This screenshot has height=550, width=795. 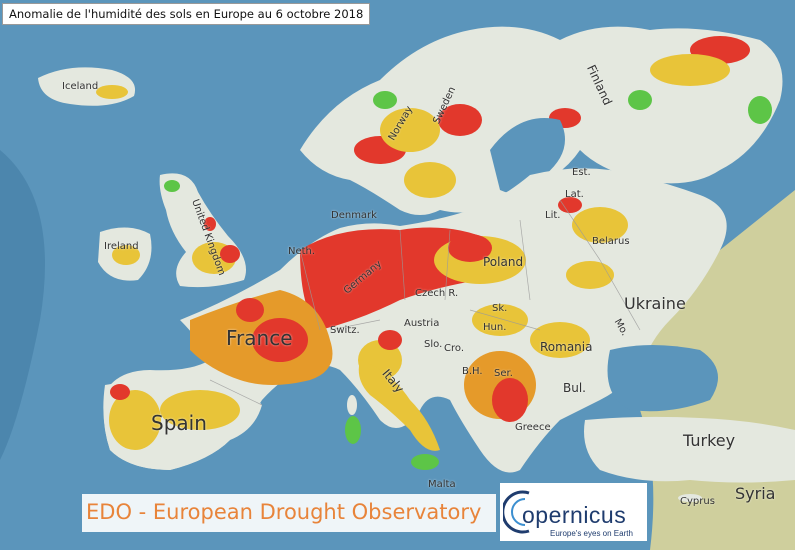 What do you see at coordinates (574, 194) in the screenshot?
I see `label-lat: Lat.` at bounding box center [574, 194].